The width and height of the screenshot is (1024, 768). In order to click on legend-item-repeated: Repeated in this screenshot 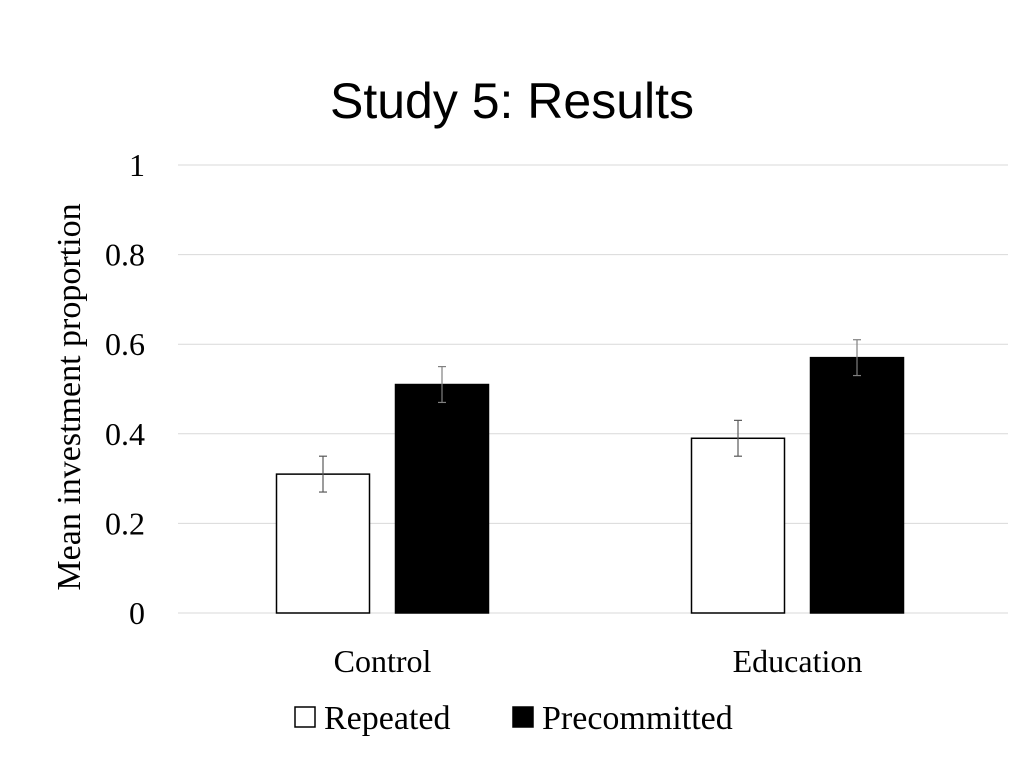, I will do `click(372, 718)`.